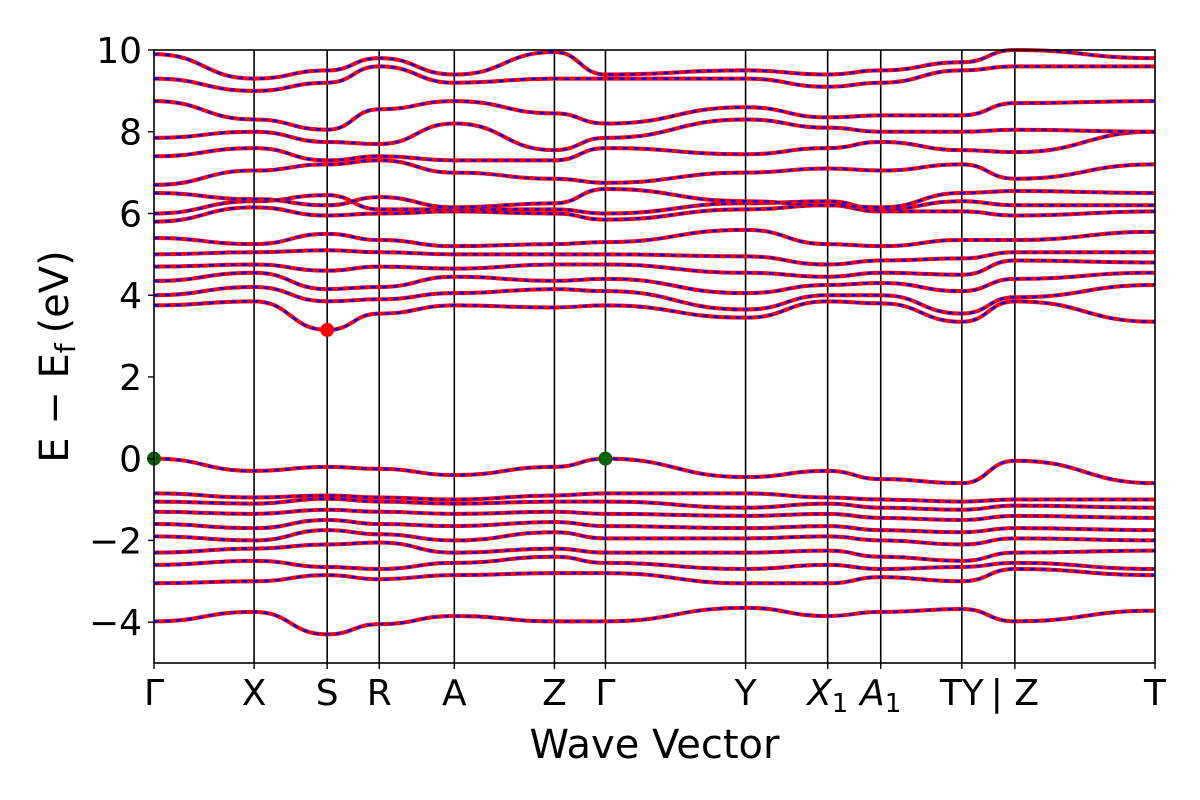 This screenshot has width=1200, height=800. I want to click on y-tick-label: 4, so click(130, 296).